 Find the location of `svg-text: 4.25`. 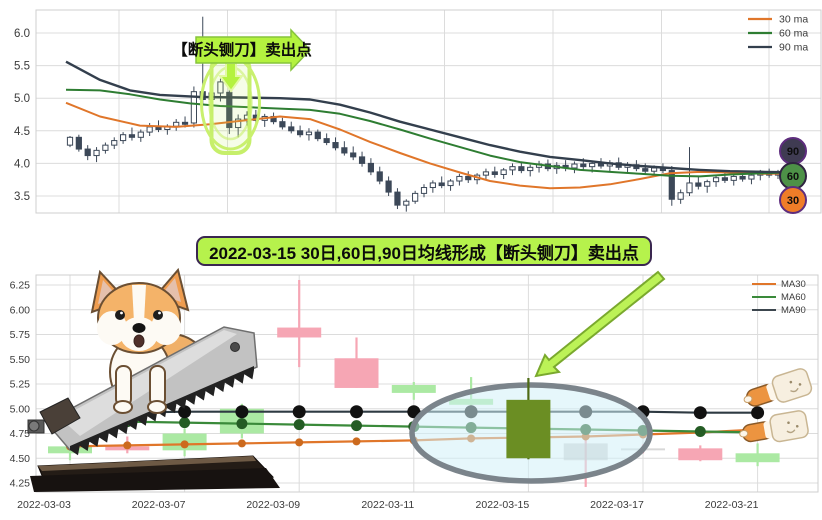

svg-text: 4.25 is located at coordinates (20, 484).